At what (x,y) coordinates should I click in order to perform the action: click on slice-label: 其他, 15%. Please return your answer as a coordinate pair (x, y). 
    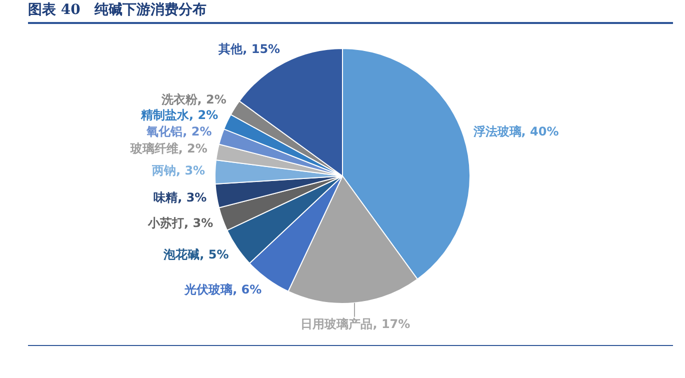
    Looking at the image, I should click on (249, 49).